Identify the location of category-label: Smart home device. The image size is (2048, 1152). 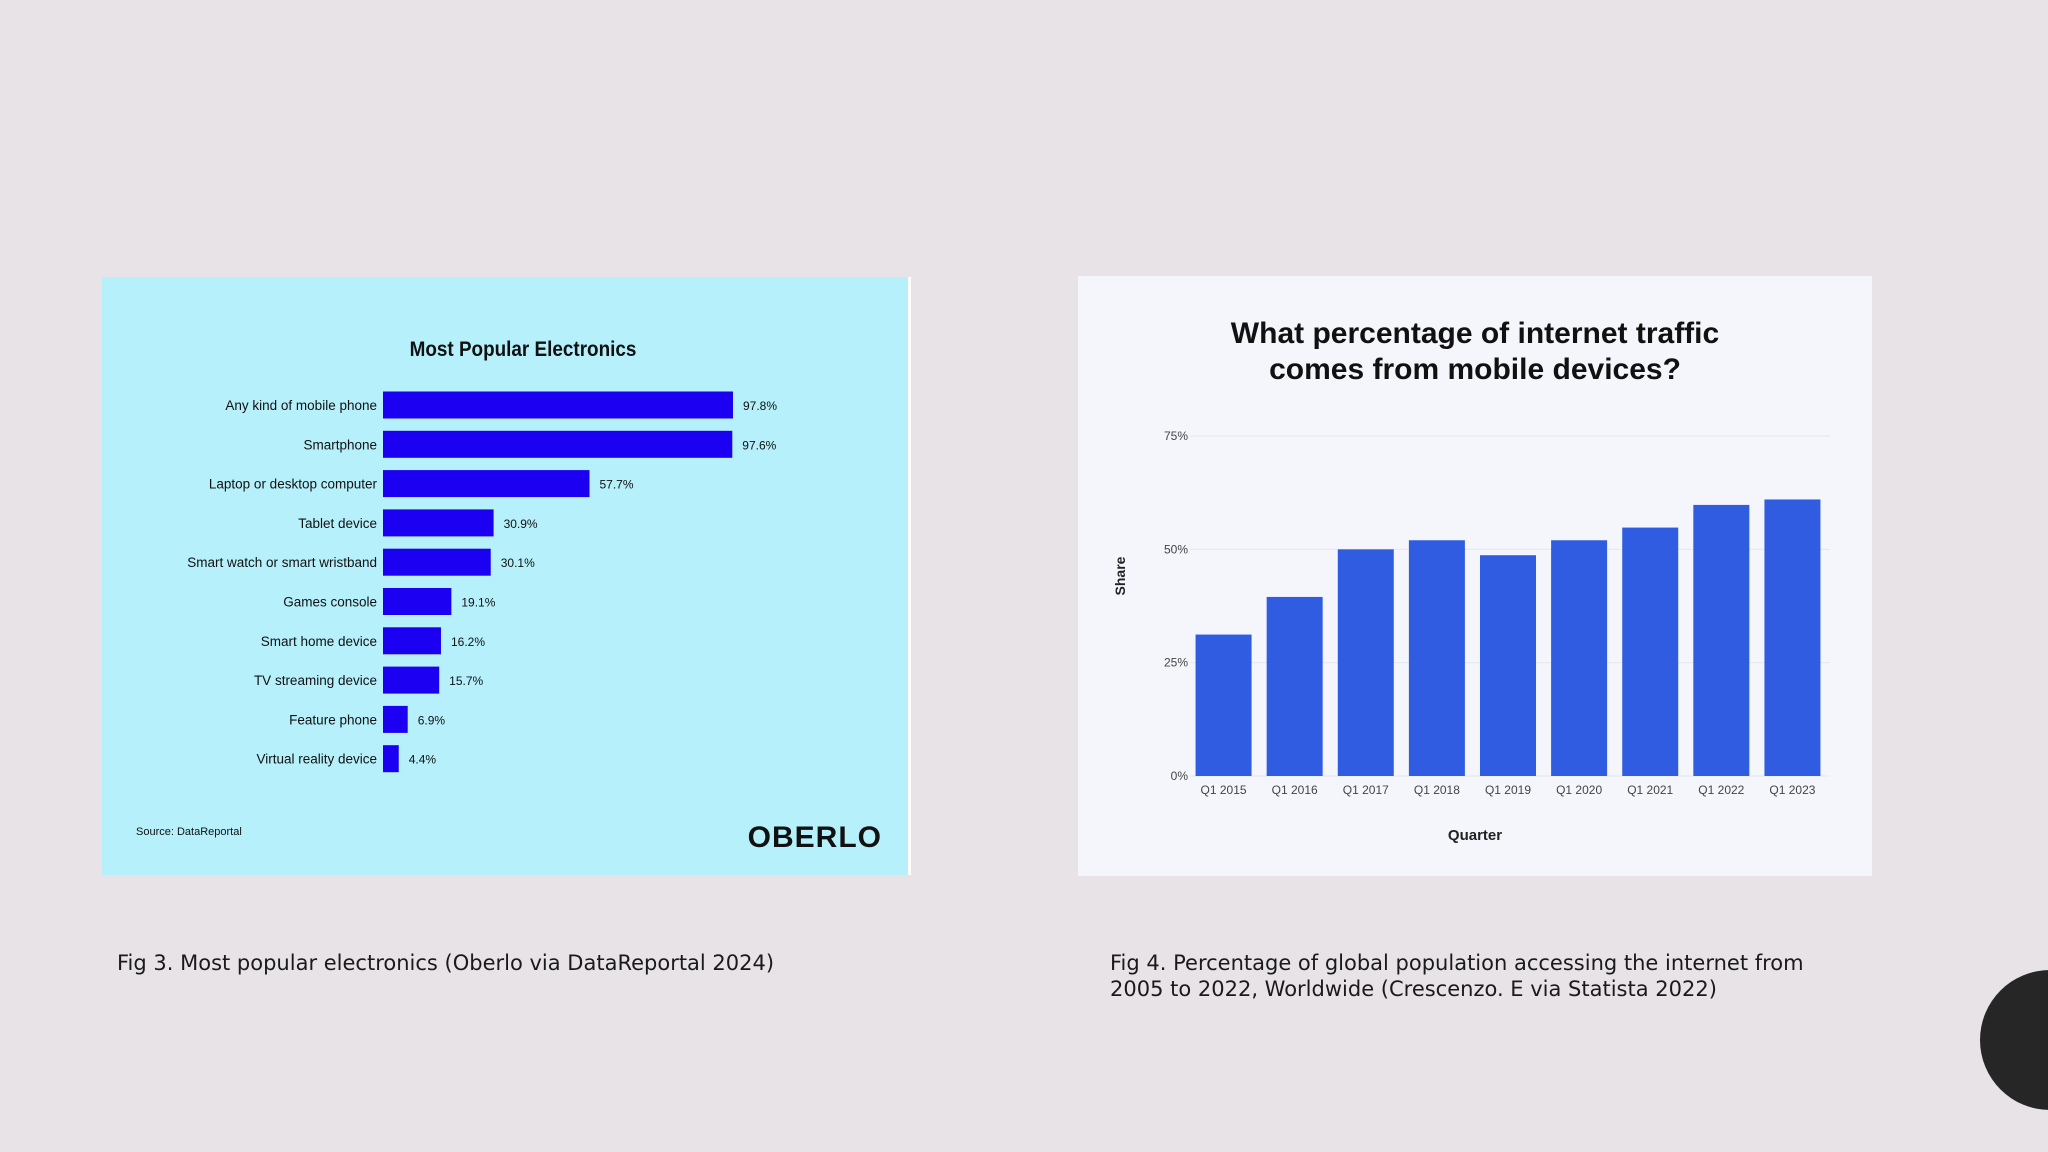
(319, 641).